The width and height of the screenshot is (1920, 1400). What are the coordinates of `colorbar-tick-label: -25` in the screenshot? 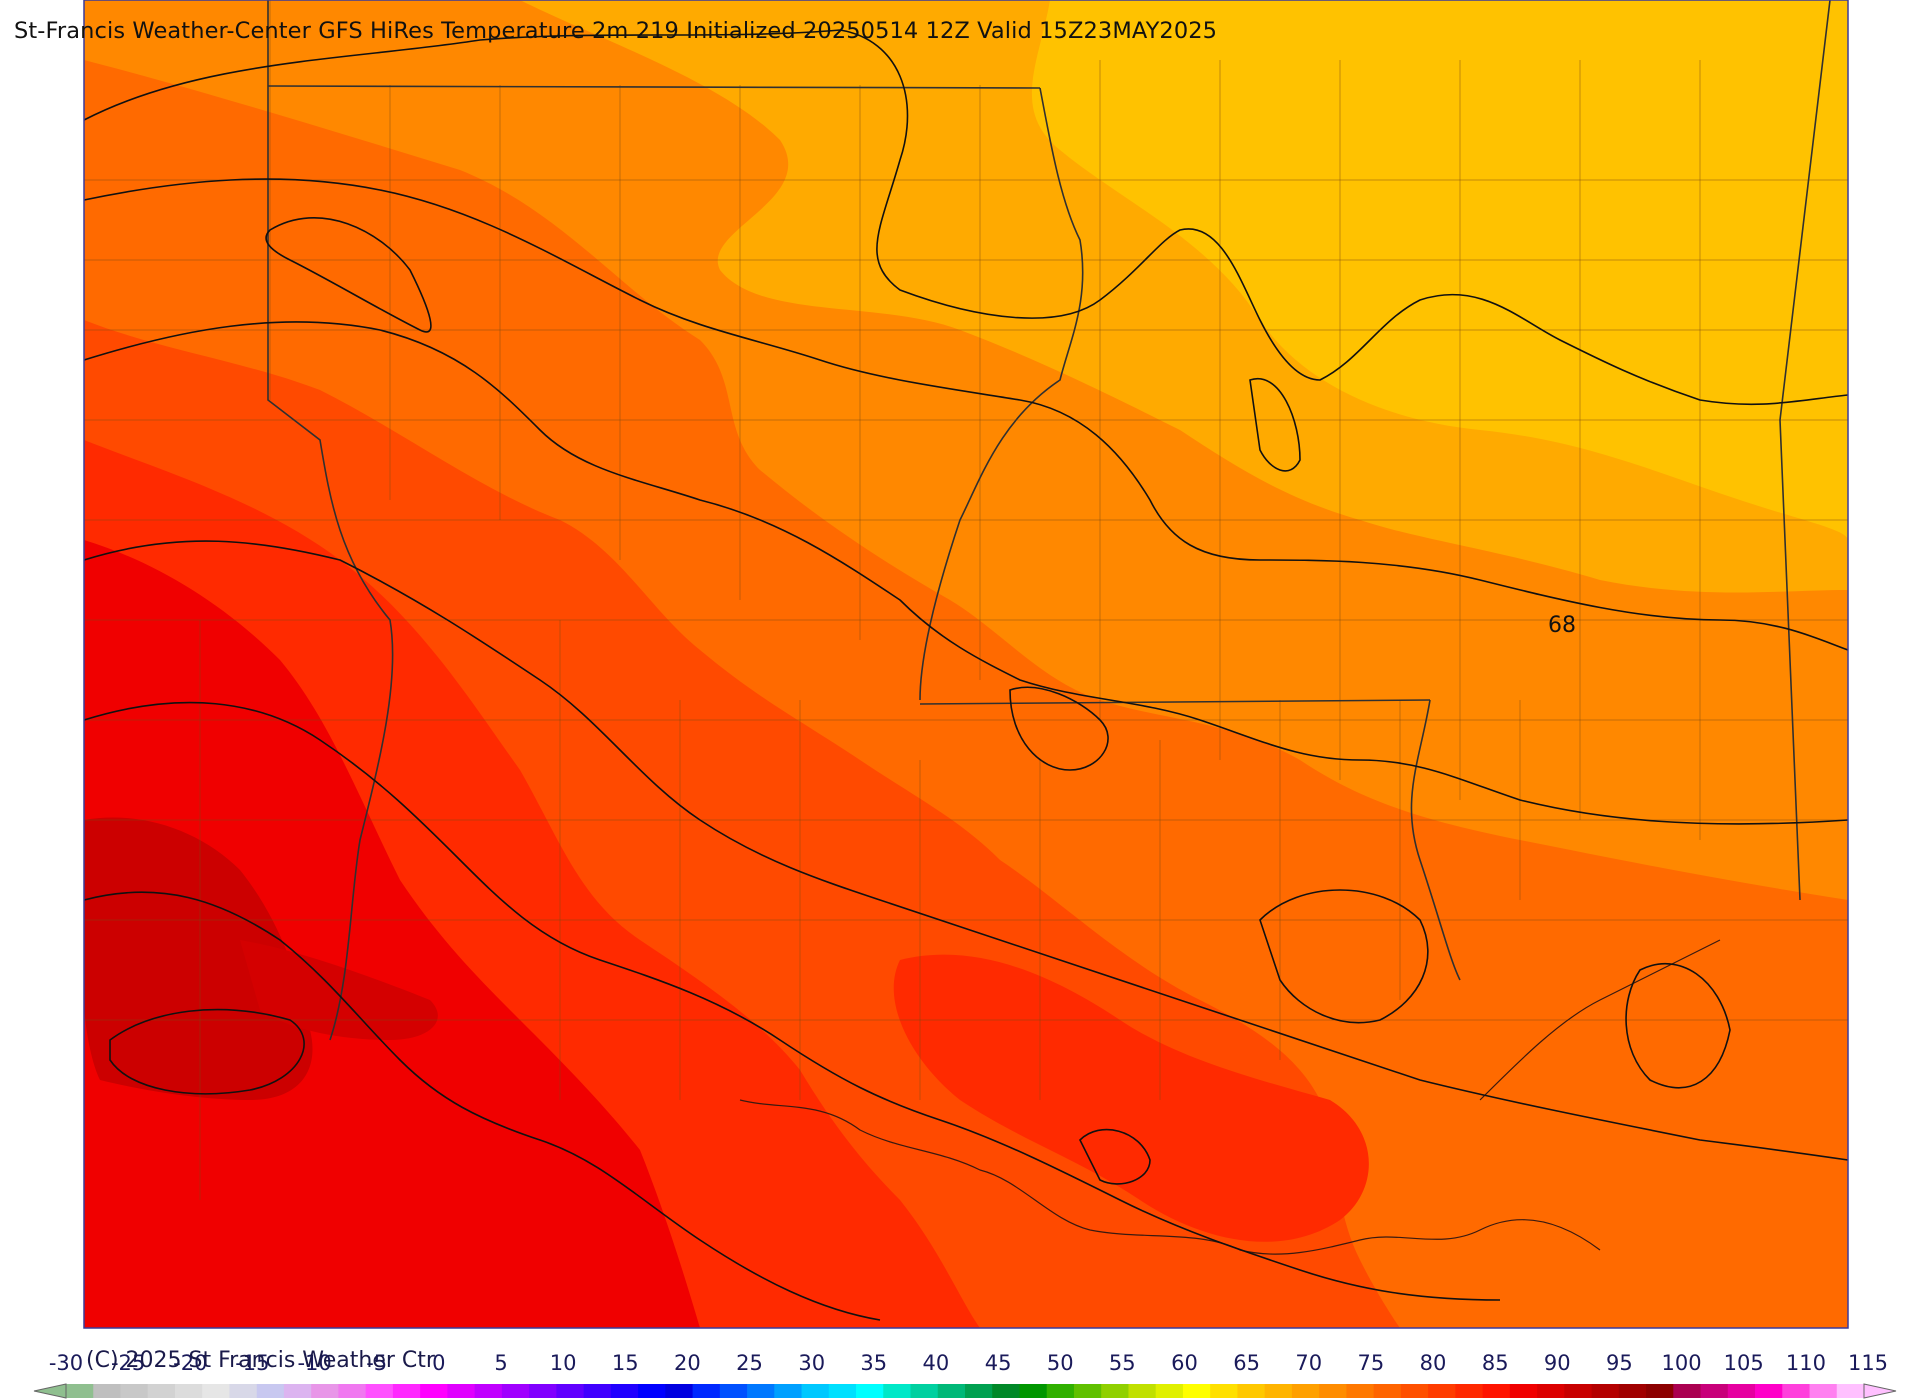 It's located at (128, 1363).